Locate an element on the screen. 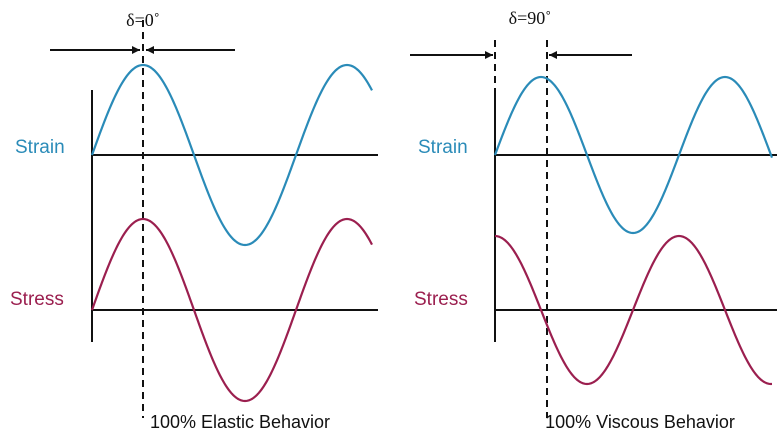 This screenshot has height=446, width=777. caption: 100% Viscous Behavior is located at coordinates (640, 422).